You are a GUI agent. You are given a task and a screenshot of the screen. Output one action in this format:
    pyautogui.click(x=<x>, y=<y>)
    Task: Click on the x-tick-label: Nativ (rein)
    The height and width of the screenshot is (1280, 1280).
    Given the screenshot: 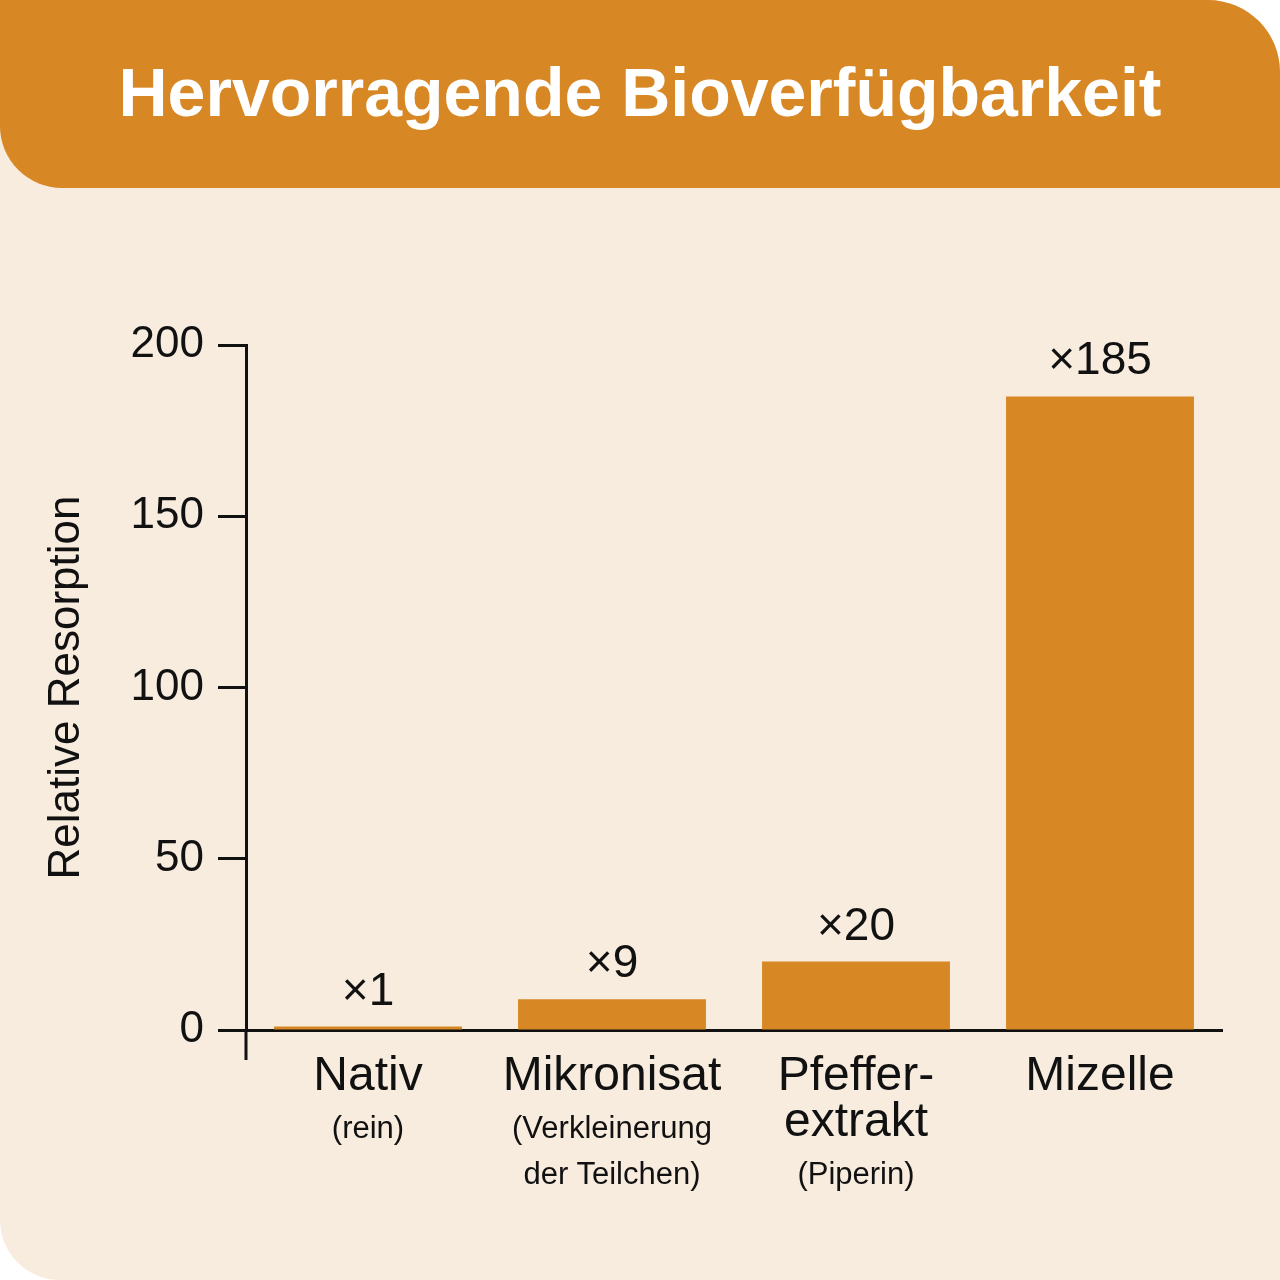 What is the action you would take?
    pyautogui.click(x=368, y=1096)
    